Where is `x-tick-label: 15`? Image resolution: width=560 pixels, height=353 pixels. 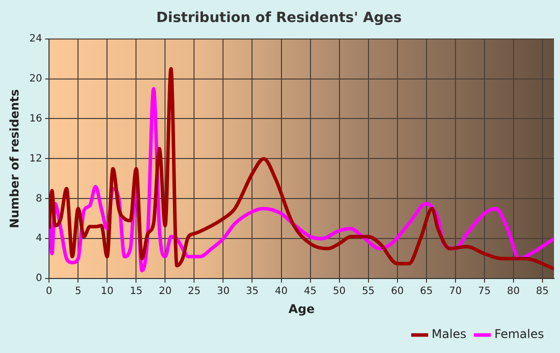
x-tick-label: 15 is located at coordinates (136, 292).